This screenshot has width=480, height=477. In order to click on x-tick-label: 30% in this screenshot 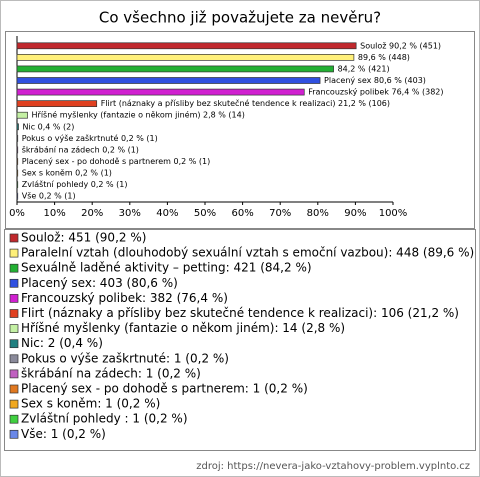, I will do `click(130, 213)`.